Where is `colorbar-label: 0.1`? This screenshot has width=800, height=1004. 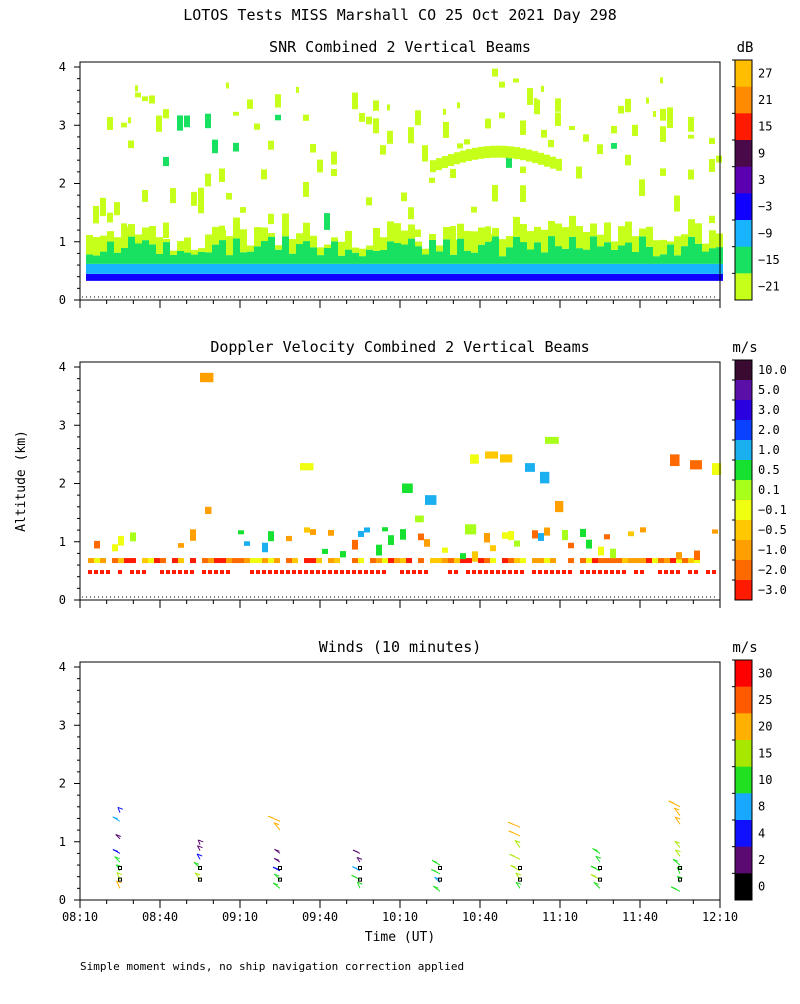 colorbar-label: 0.1 is located at coordinates (769, 490).